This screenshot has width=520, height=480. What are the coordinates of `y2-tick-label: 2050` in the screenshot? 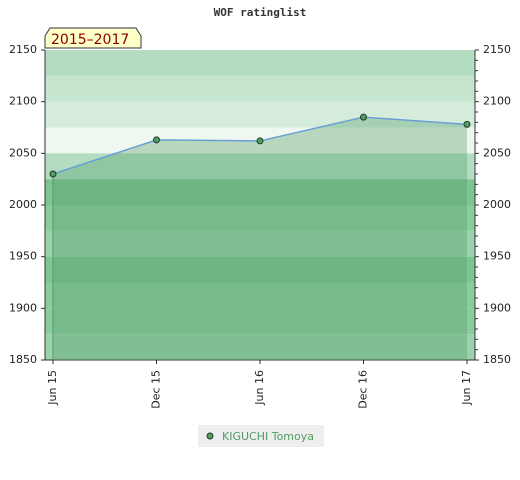 It's located at (497, 152).